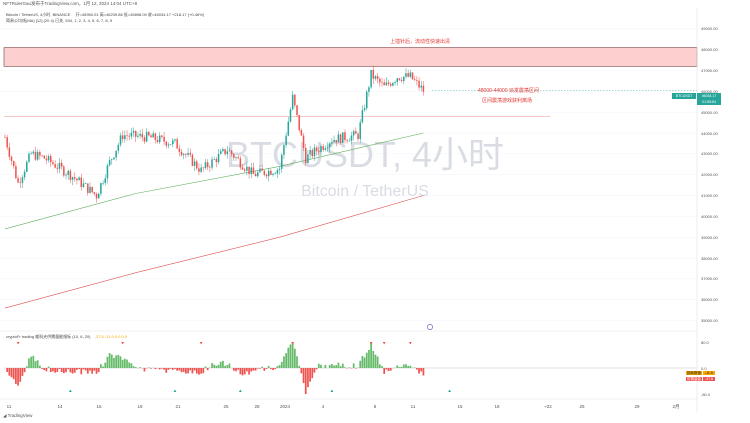 The image size is (750, 423). I want to click on y-tick-label: 48000.00, so click(709, 50).